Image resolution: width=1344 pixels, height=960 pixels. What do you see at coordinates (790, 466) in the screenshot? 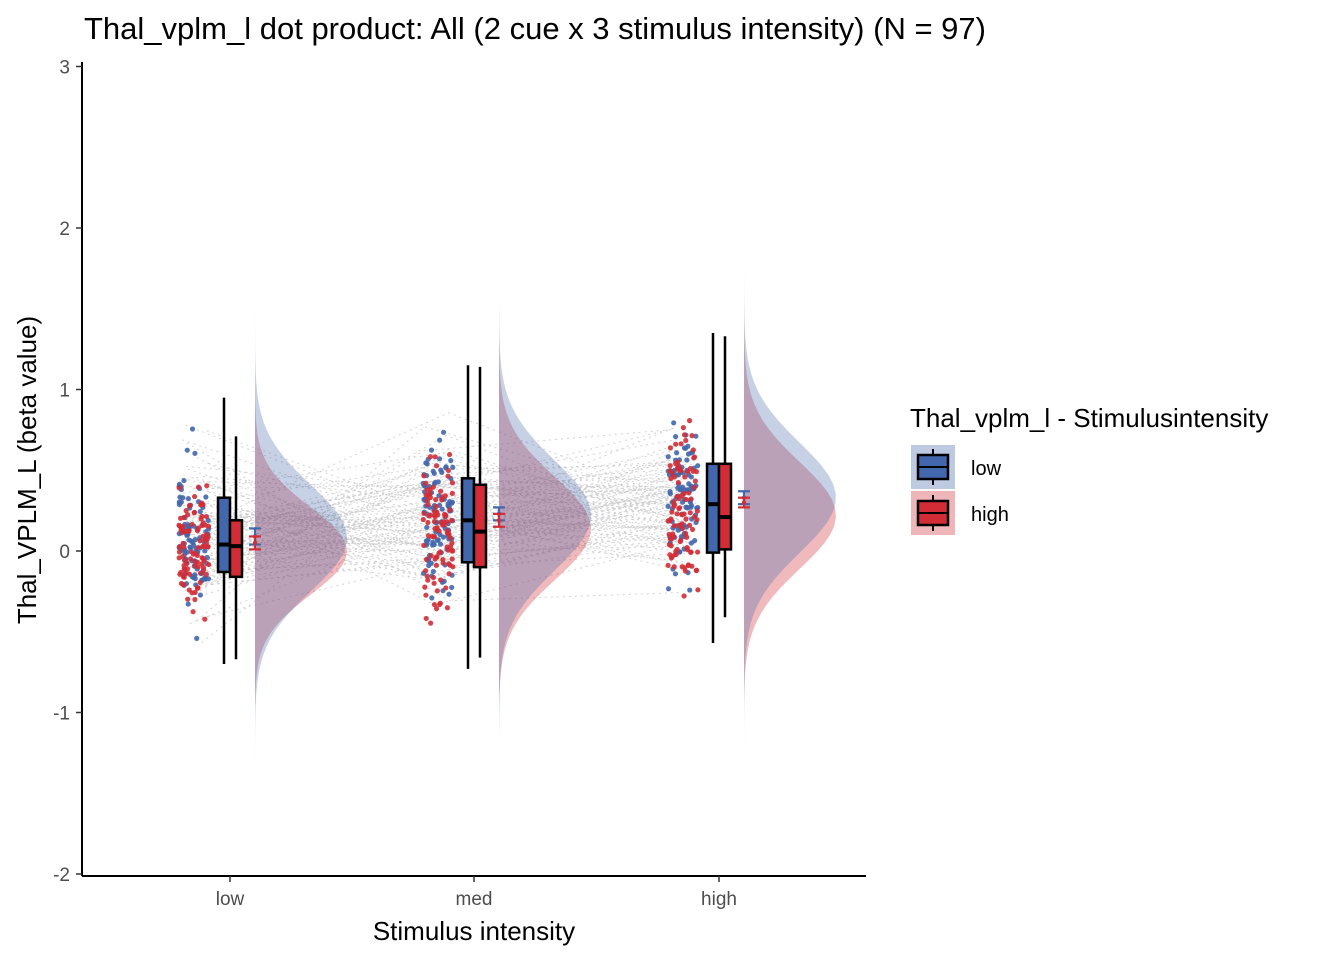
I see `density-low-high` at bounding box center [790, 466].